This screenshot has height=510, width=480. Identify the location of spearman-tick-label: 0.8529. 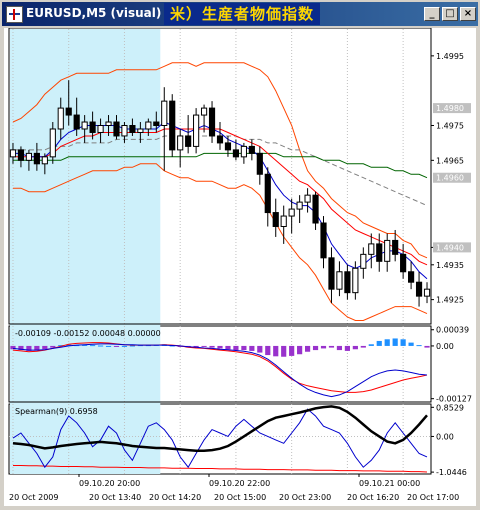
(450, 407).